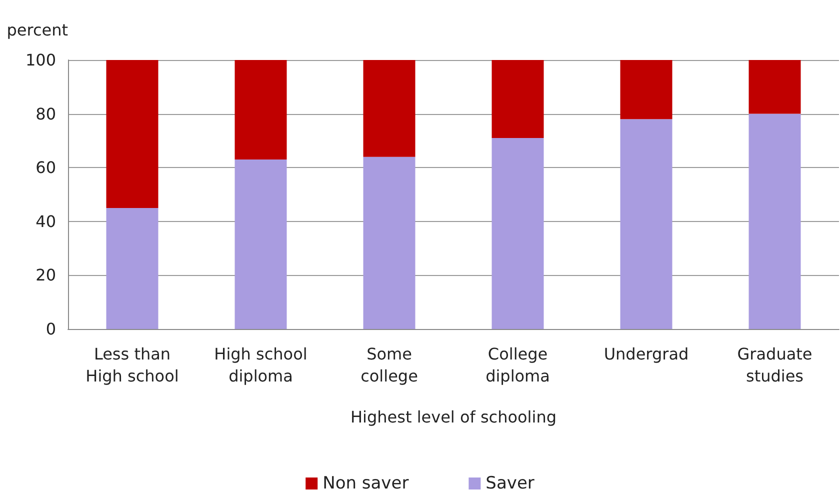  What do you see at coordinates (51, 329) in the screenshot?
I see `y-tick-label: 0` at bounding box center [51, 329].